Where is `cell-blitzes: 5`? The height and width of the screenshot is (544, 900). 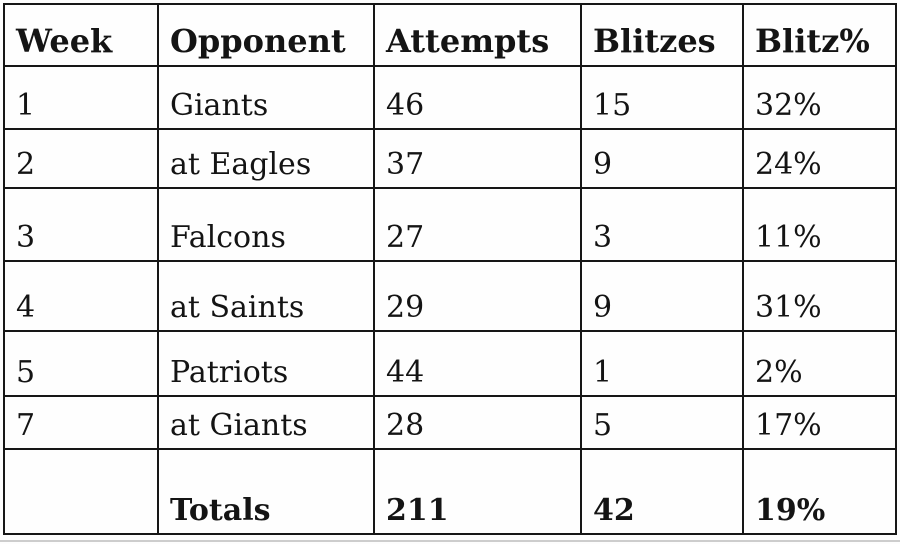
cell-blitzes: 5 is located at coordinates (662, 422).